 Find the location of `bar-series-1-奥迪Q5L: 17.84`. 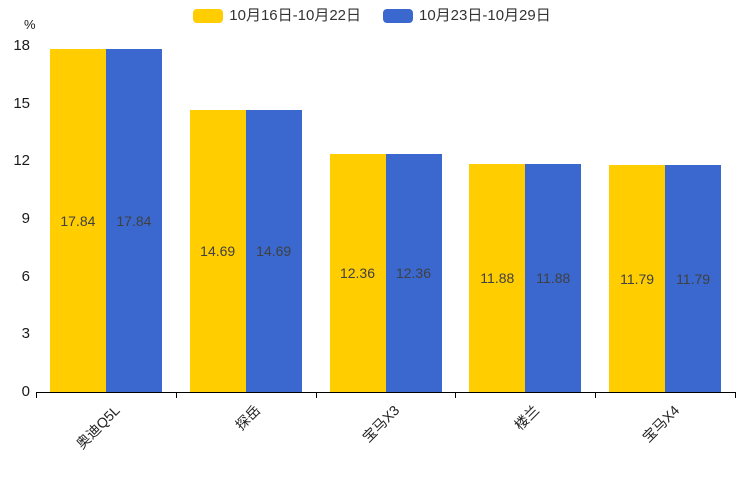

bar-series-1-奥迪Q5L: 17.84 is located at coordinates (77, 220).